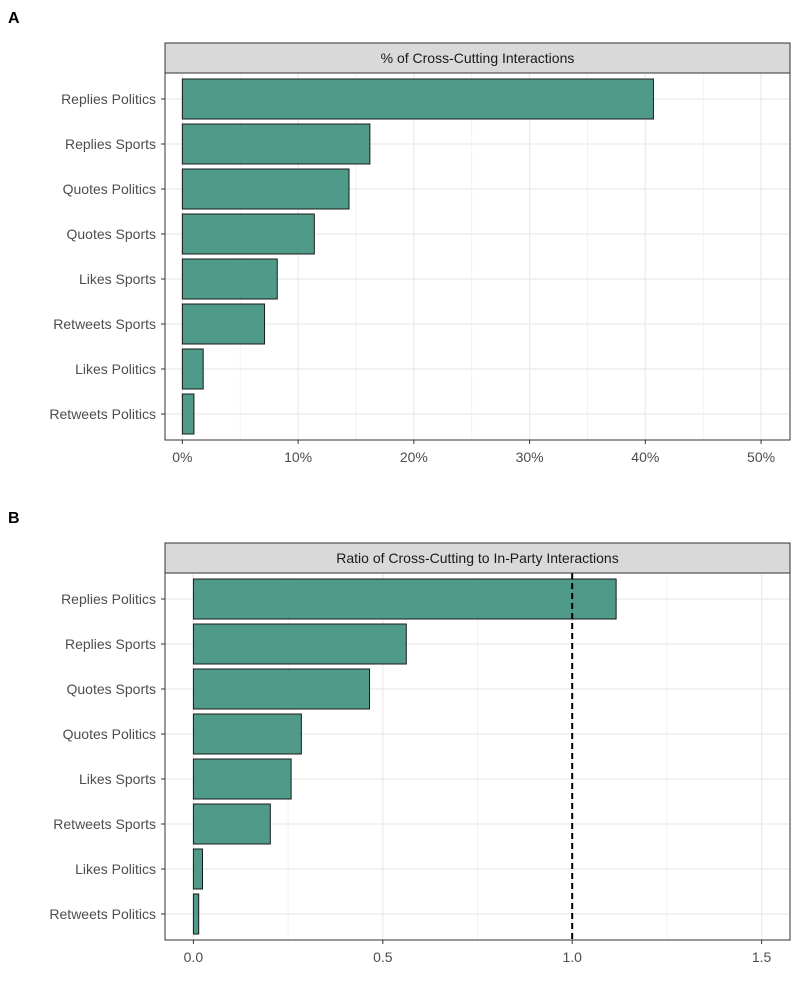 This screenshot has width=800, height=1000. Describe the element at coordinates (298, 457) in the screenshot. I see `x-tick-label: 10%` at that location.